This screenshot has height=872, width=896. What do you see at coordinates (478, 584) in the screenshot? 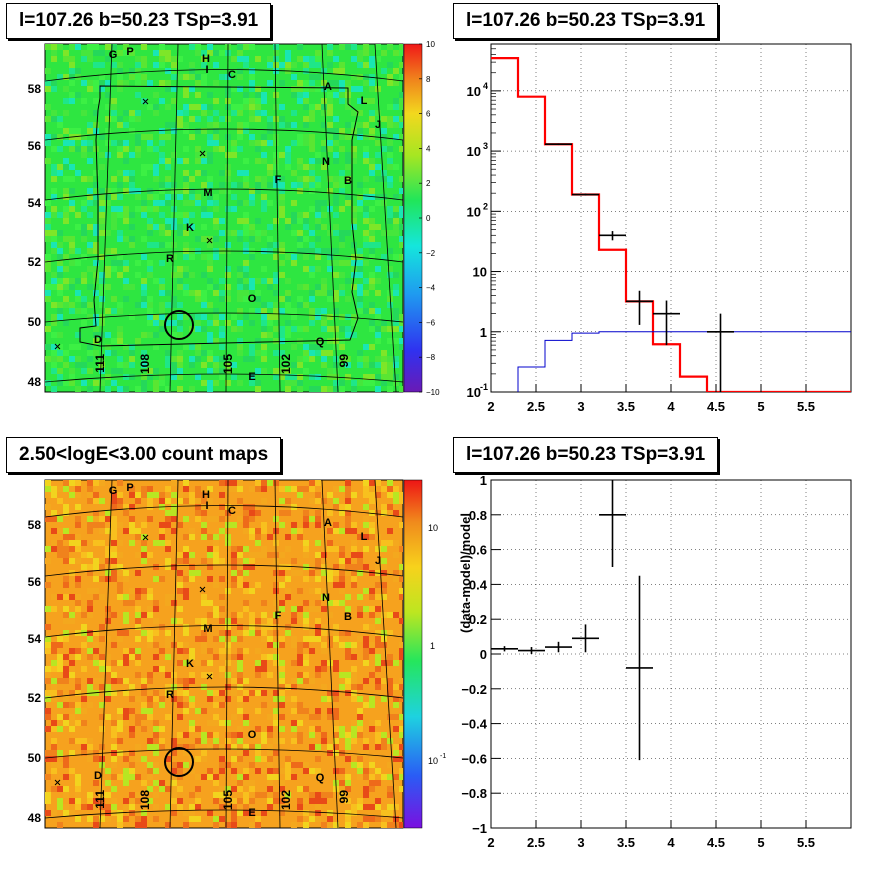
I see `y-tick-label: 0.4` at bounding box center [478, 584].